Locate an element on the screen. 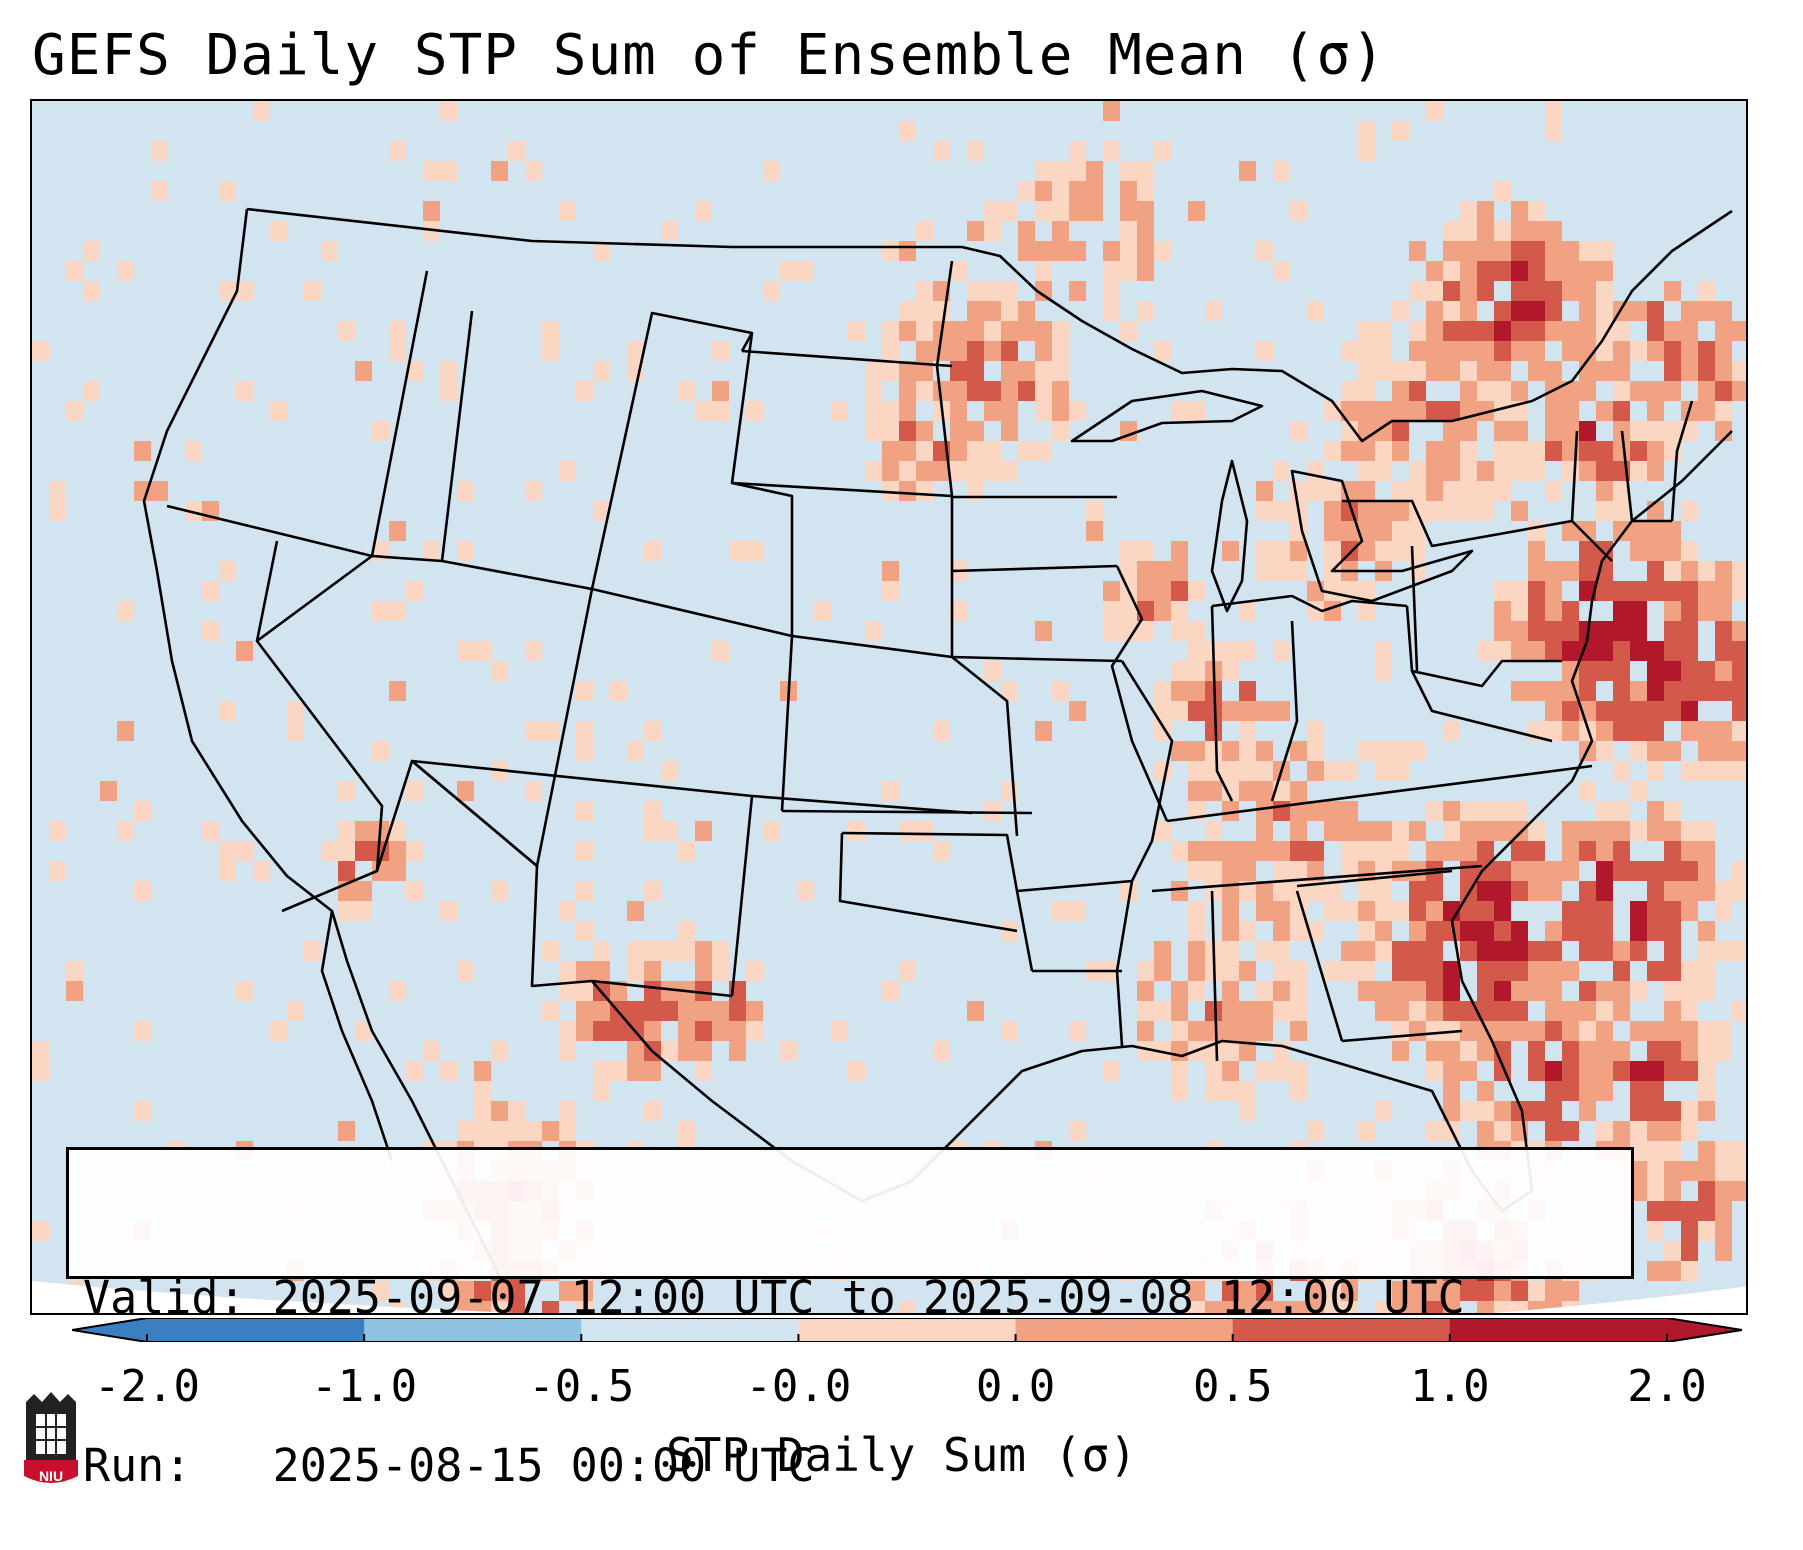  colorbar-tick-lines is located at coordinates (907, 1338).